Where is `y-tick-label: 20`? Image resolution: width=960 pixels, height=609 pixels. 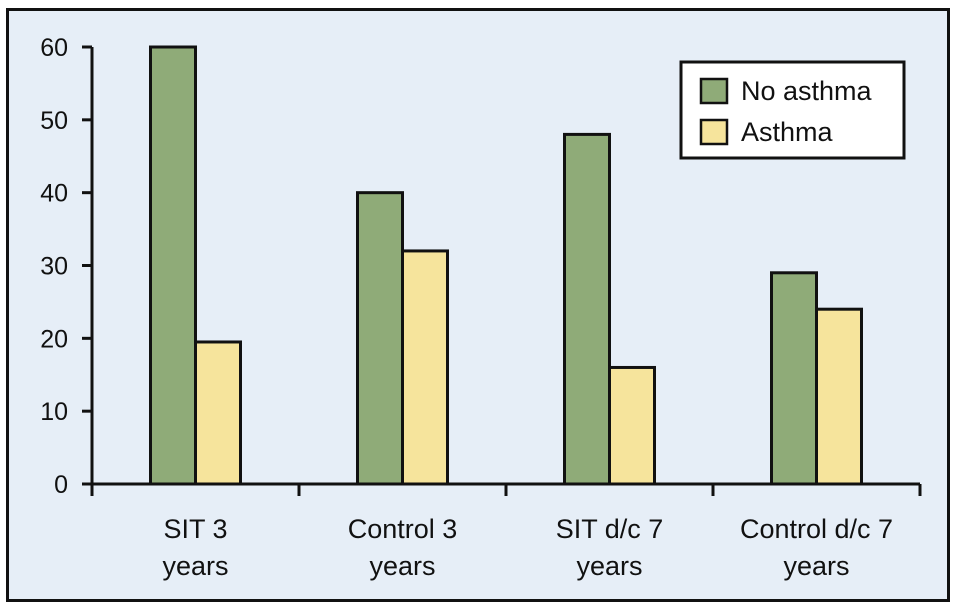 y-tick-label: 20 is located at coordinates (54, 339).